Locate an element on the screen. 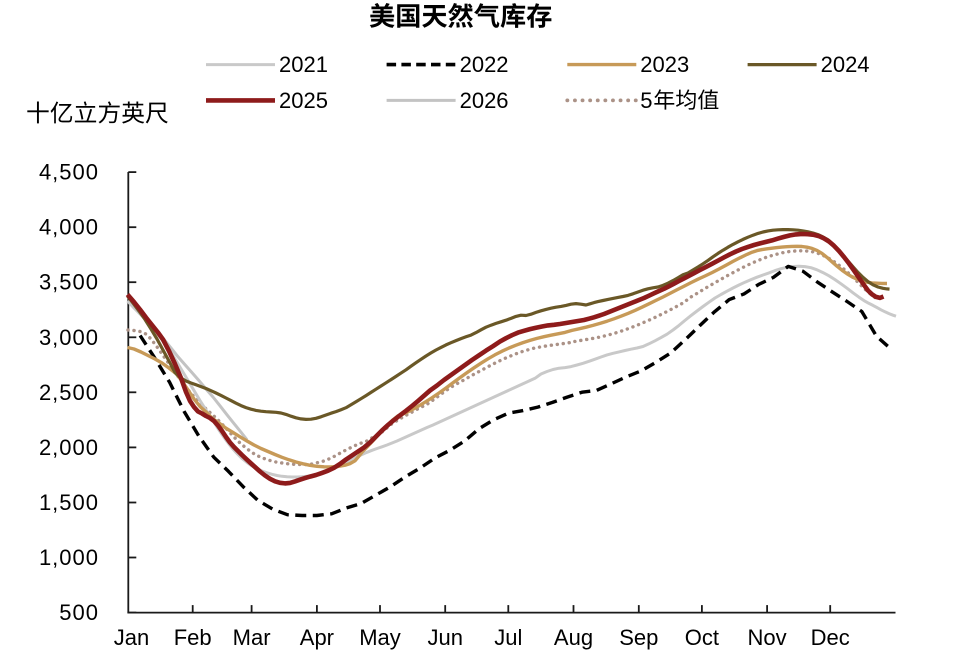 The image size is (960, 662). svg-text: 3,000 is located at coordinates (69, 337).